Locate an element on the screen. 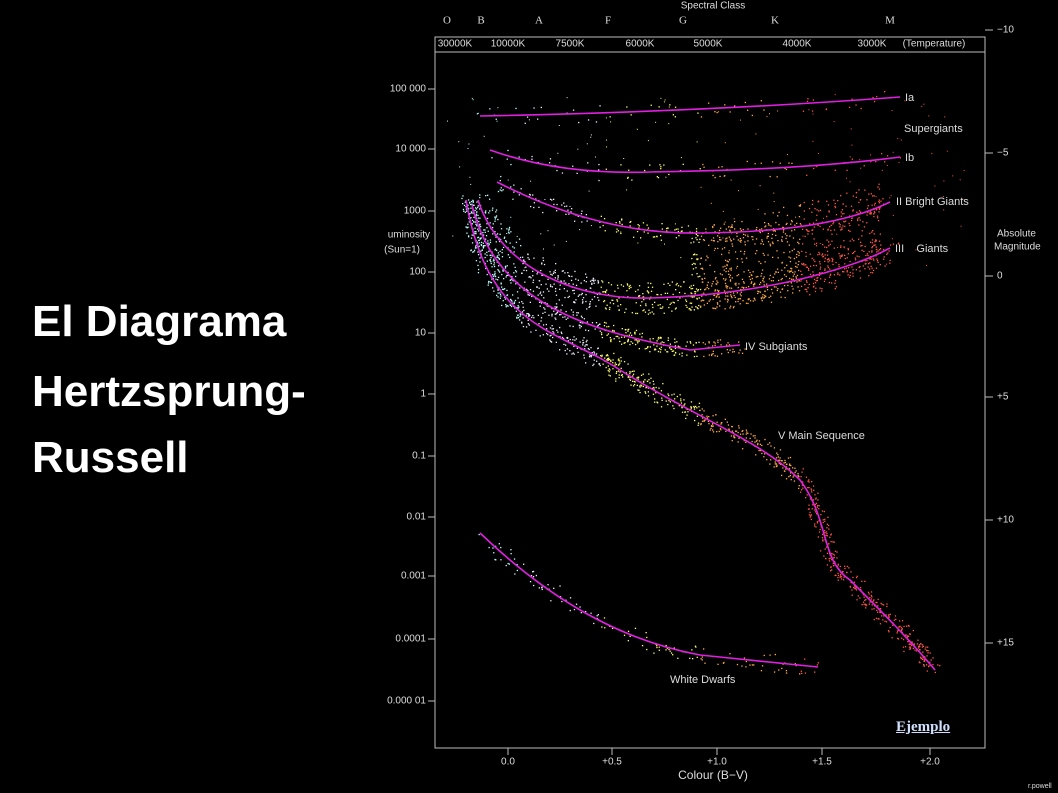 This screenshot has height=793, width=1058. example-link: Ejemplo is located at coordinates (923, 727).